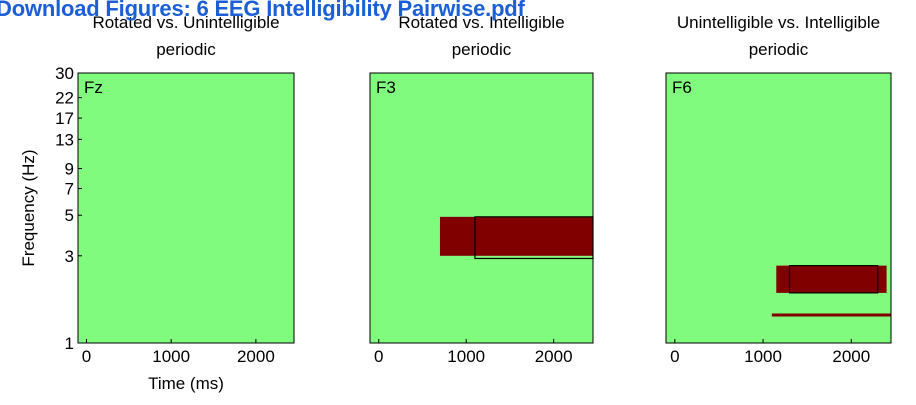  Describe the element at coordinates (64, 118) in the screenshot. I see `panel-1-y-tick-label-17: 17` at that location.